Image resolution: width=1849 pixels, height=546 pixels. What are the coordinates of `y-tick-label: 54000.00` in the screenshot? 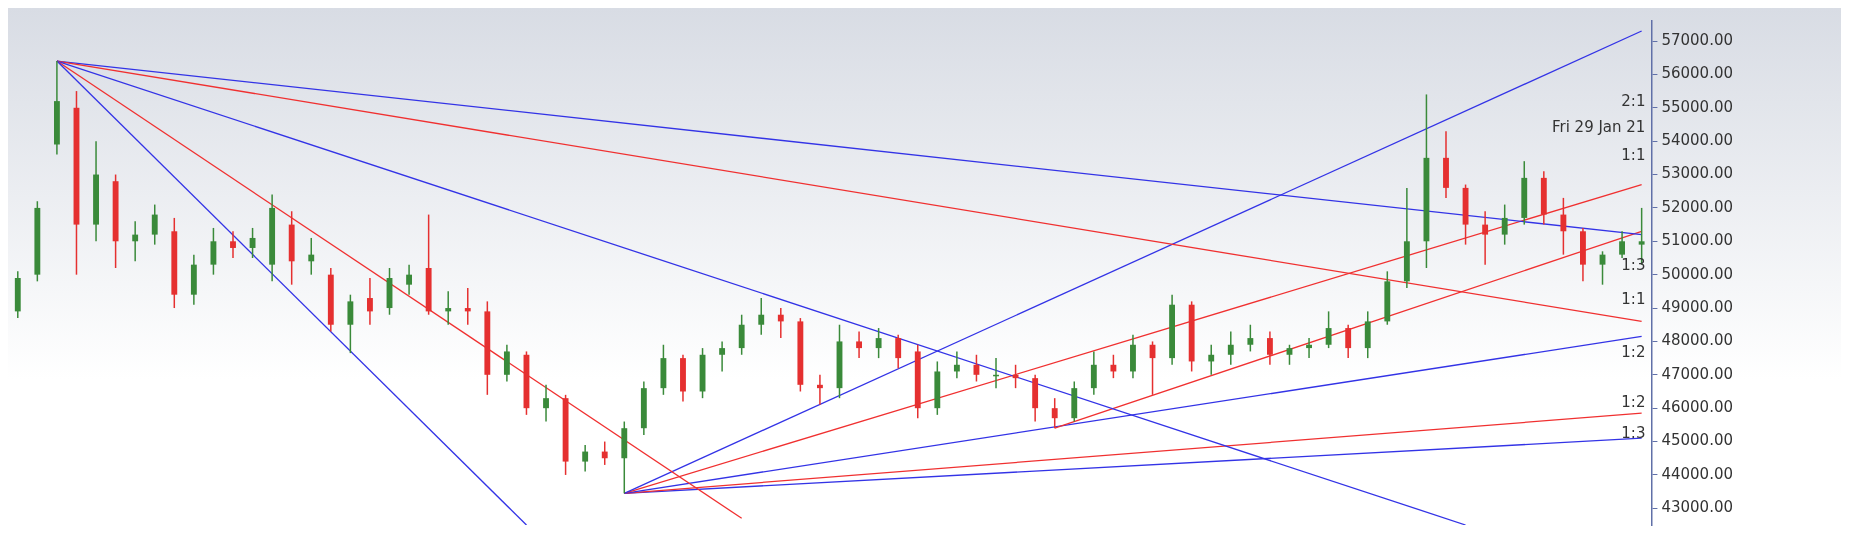 It's located at (1697, 140).